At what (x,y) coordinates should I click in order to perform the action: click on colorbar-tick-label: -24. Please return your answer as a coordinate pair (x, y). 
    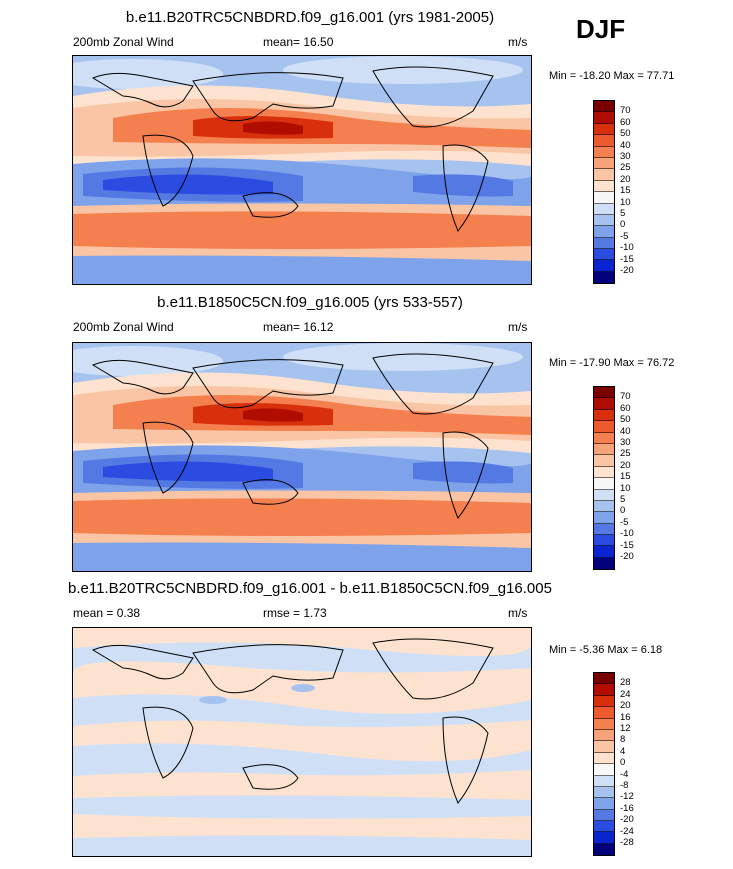
    Looking at the image, I should click on (627, 831).